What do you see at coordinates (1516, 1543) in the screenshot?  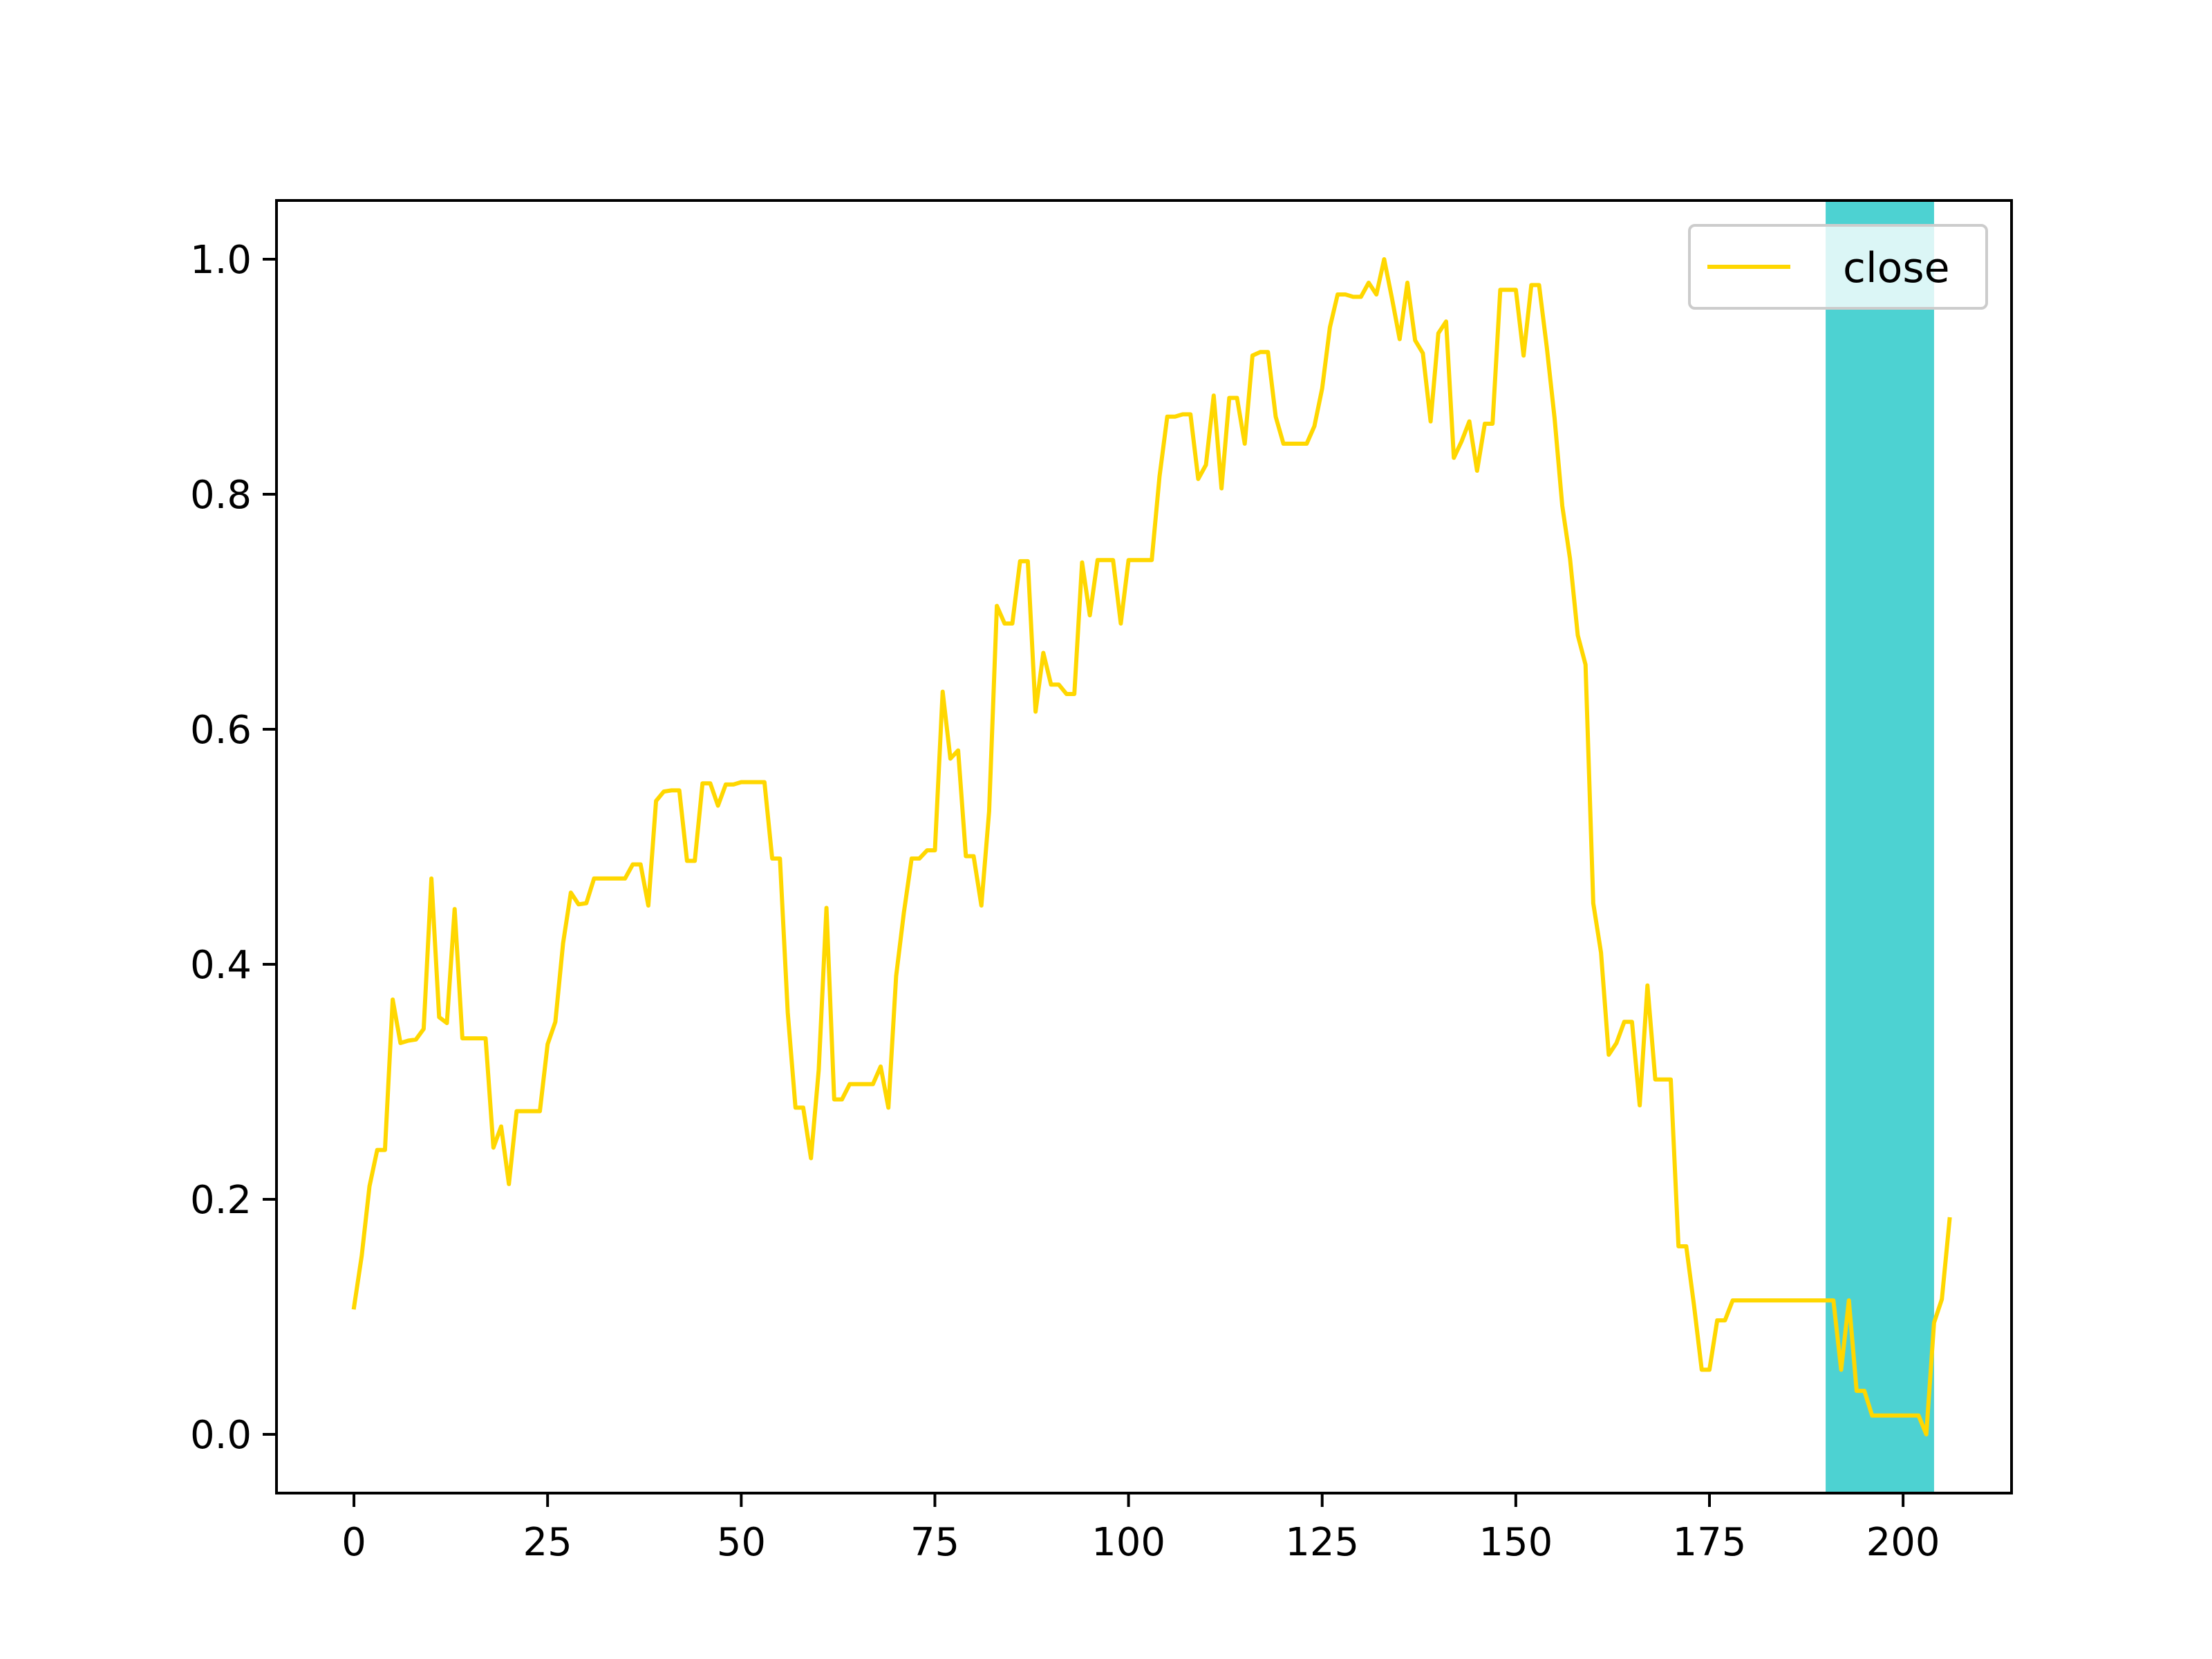 I see `x-tick-label: 150` at bounding box center [1516, 1543].